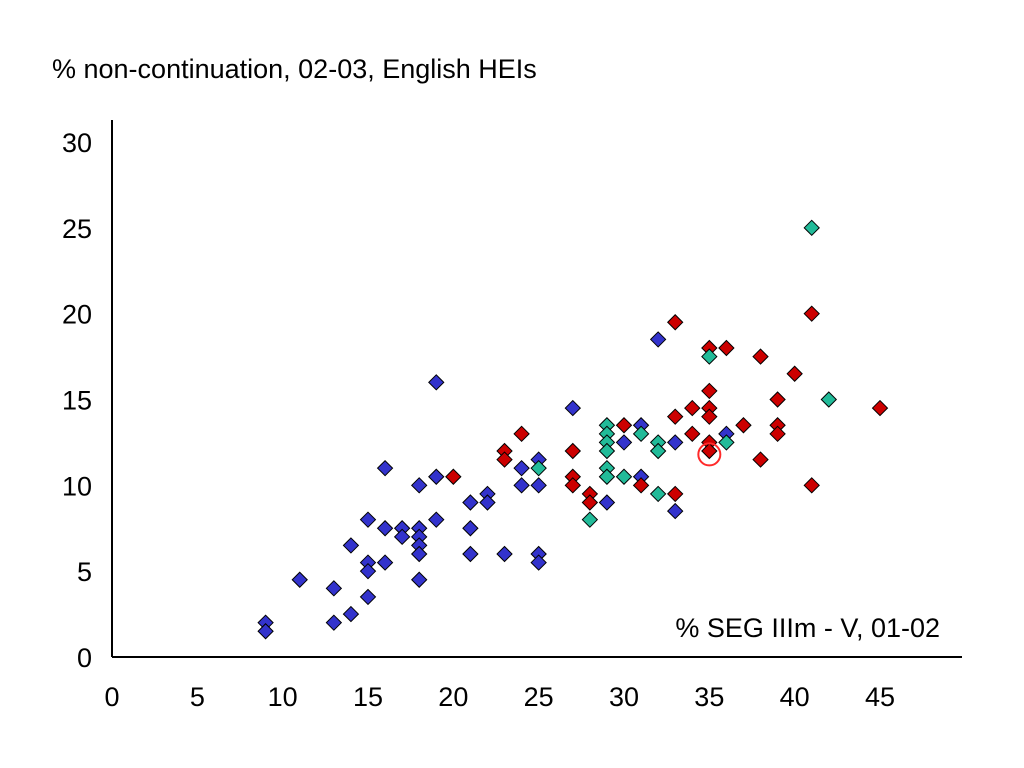 This screenshot has width=1024, height=768. Describe the element at coordinates (77, 229) in the screenshot. I see `y-tick-label: 25` at that location.